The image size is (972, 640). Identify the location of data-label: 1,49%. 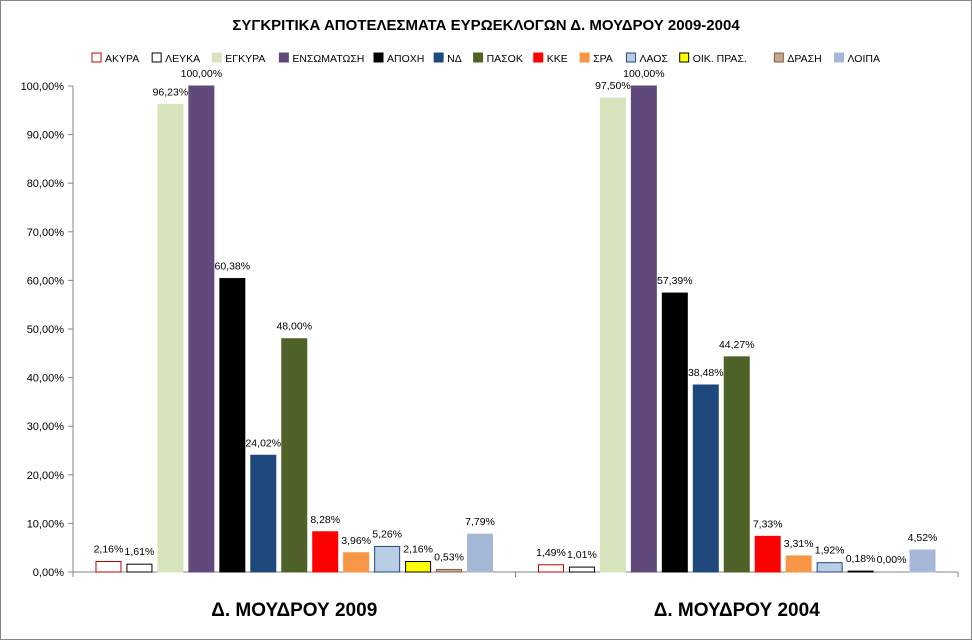
(551, 553).